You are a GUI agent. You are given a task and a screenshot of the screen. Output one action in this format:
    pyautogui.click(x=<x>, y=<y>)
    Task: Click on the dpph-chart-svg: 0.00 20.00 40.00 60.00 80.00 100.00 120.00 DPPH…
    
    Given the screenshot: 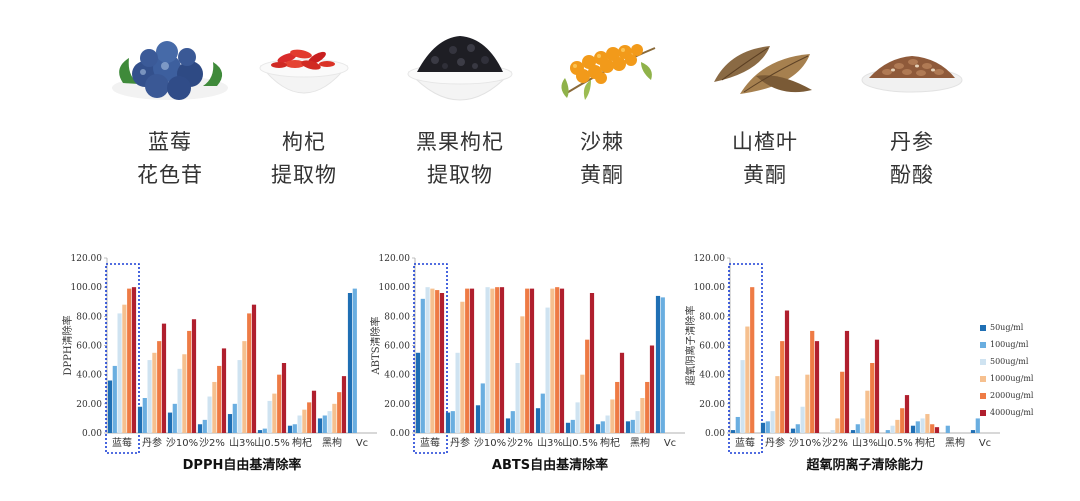 What is the action you would take?
    pyautogui.click(x=219, y=363)
    